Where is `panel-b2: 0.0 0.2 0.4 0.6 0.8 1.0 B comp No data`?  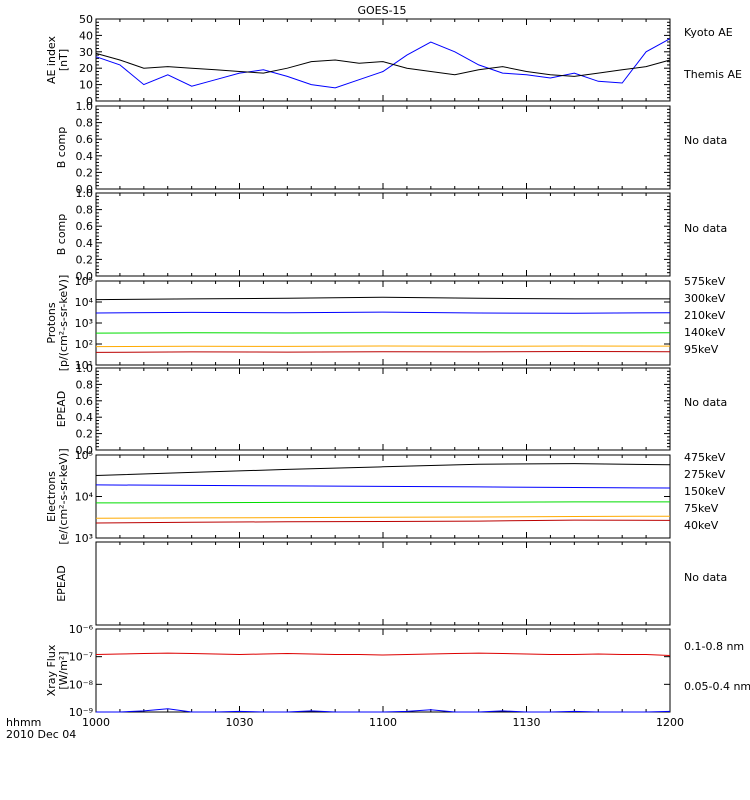 panel-b2: 0.0 0.2 0.4 0.6 0.8 1.0 B comp No data is located at coordinates (391, 235).